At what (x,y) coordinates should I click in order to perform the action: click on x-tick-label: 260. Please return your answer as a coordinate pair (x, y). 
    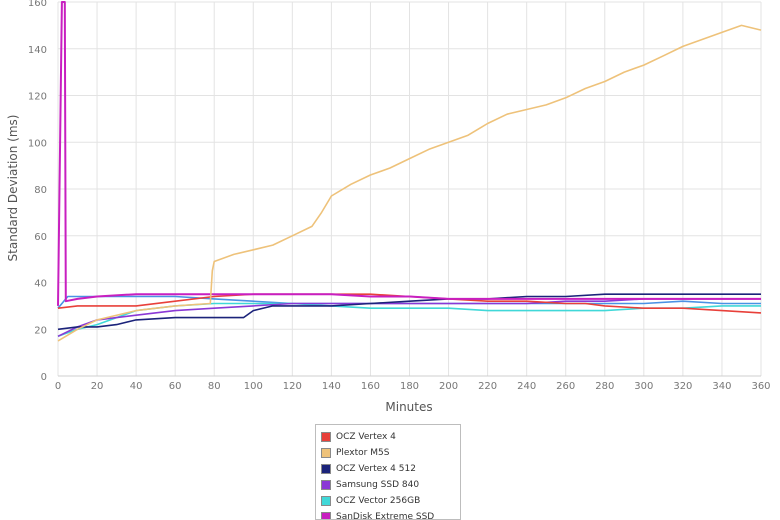
    Looking at the image, I should click on (565, 386).